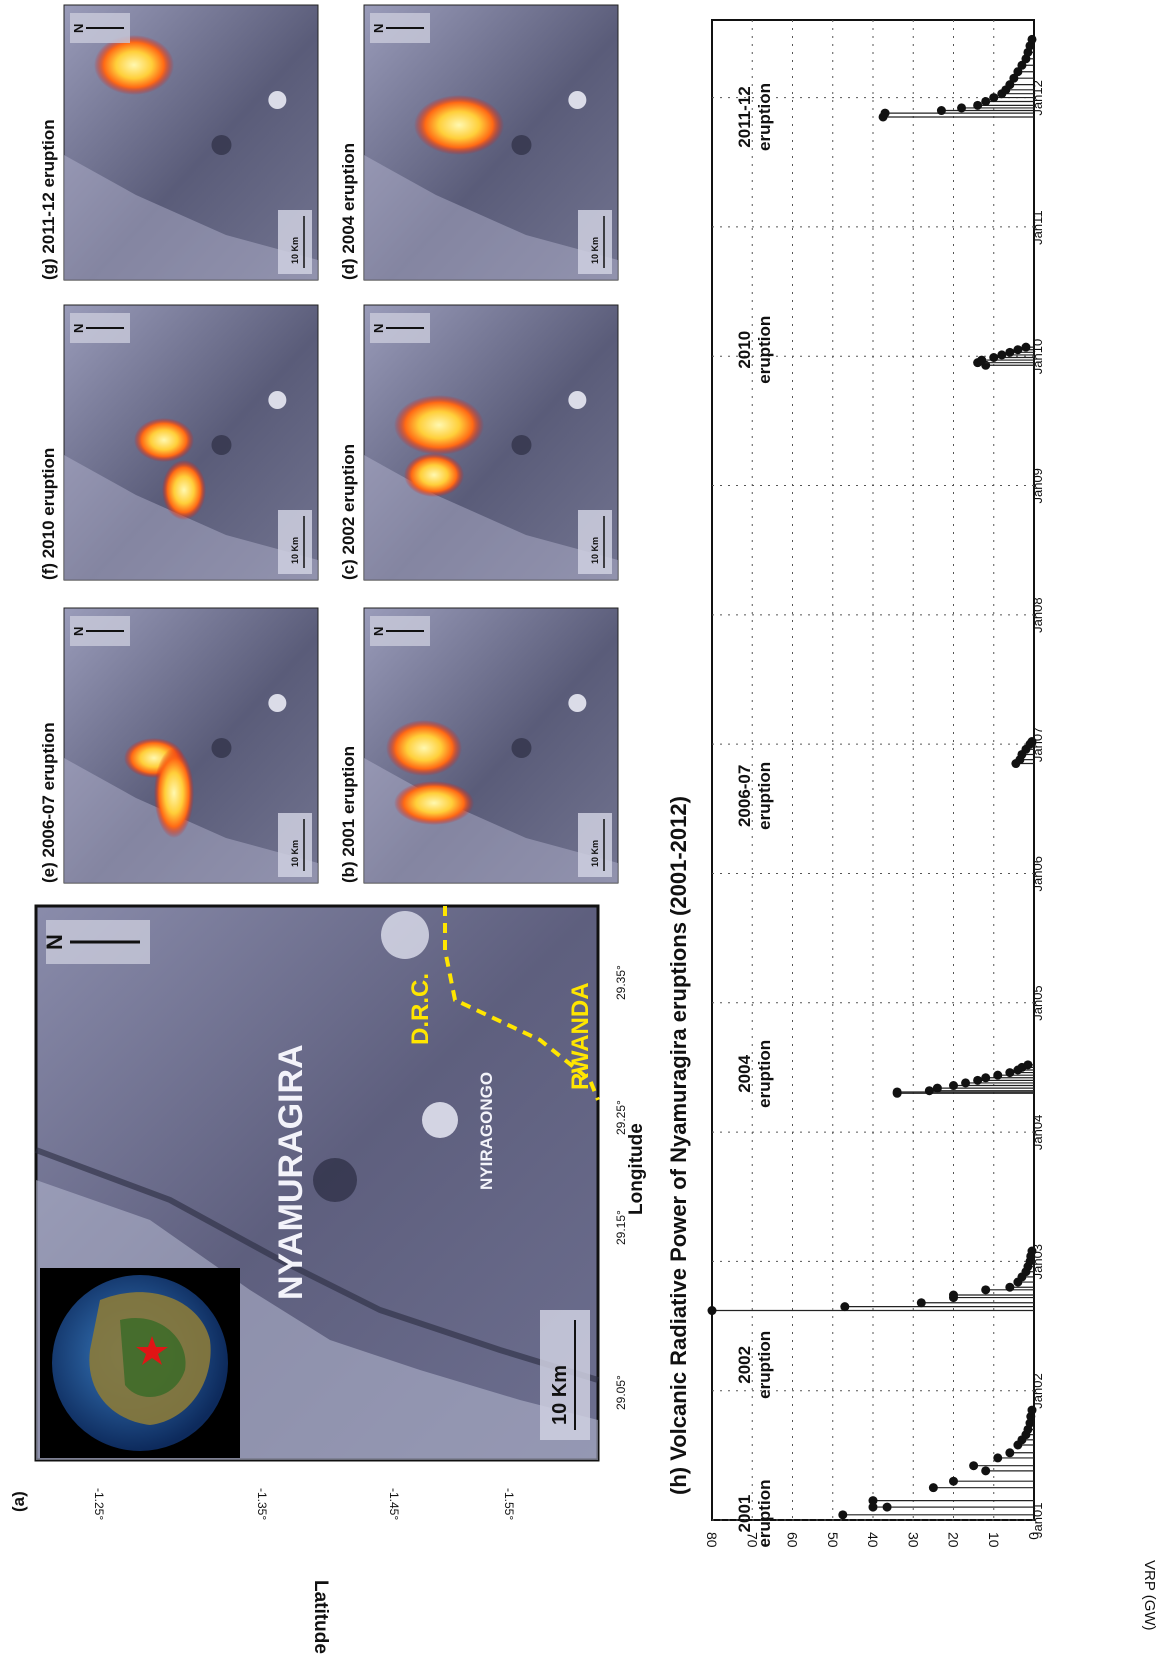 This screenshot has height=1674, width=1166. I want to click on ytick-label-30: 30, so click(913, 1540).